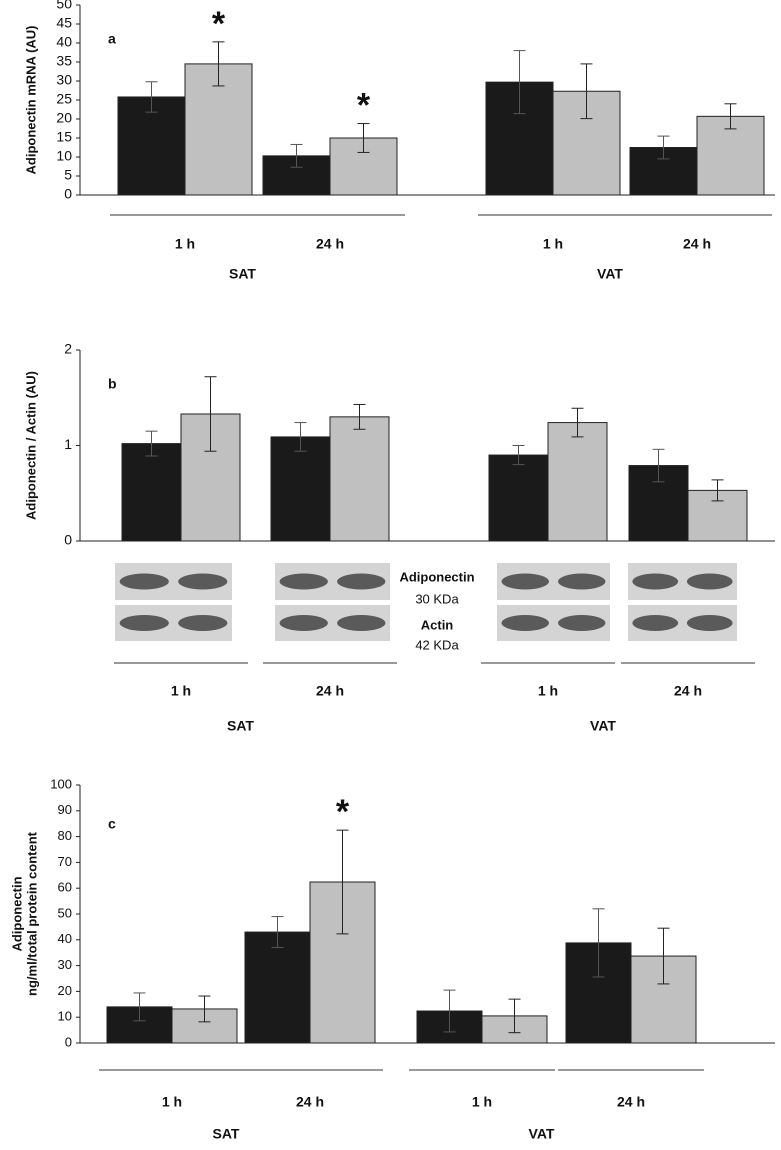 Image resolution: width=781 pixels, height=1150 pixels. I want to click on y-tick-label: 90, so click(65, 809).